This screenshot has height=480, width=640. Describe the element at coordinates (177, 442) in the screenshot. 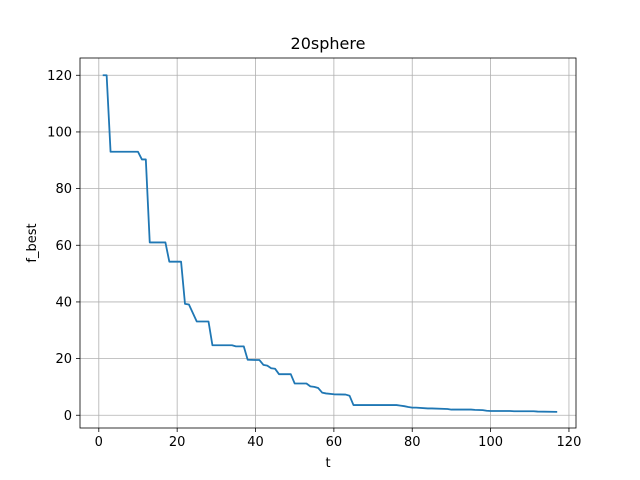

I see `x-tick-label: 20` at that location.